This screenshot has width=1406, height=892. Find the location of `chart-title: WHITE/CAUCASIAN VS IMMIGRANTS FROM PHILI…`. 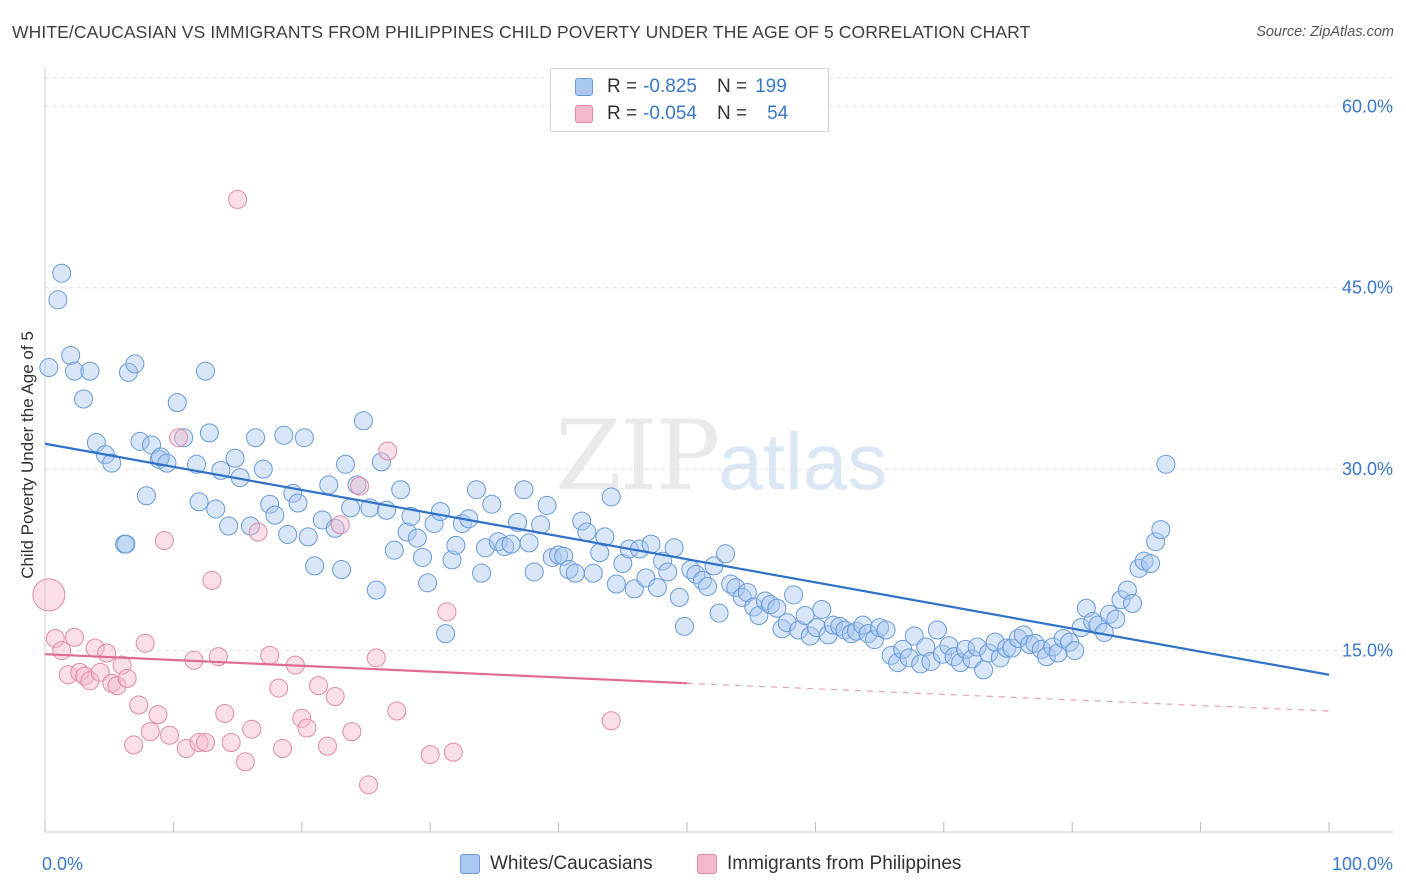

chart-title: WHITE/CAUCASIAN VS IMMIGRANTS FROM PHILI… is located at coordinates (521, 32).